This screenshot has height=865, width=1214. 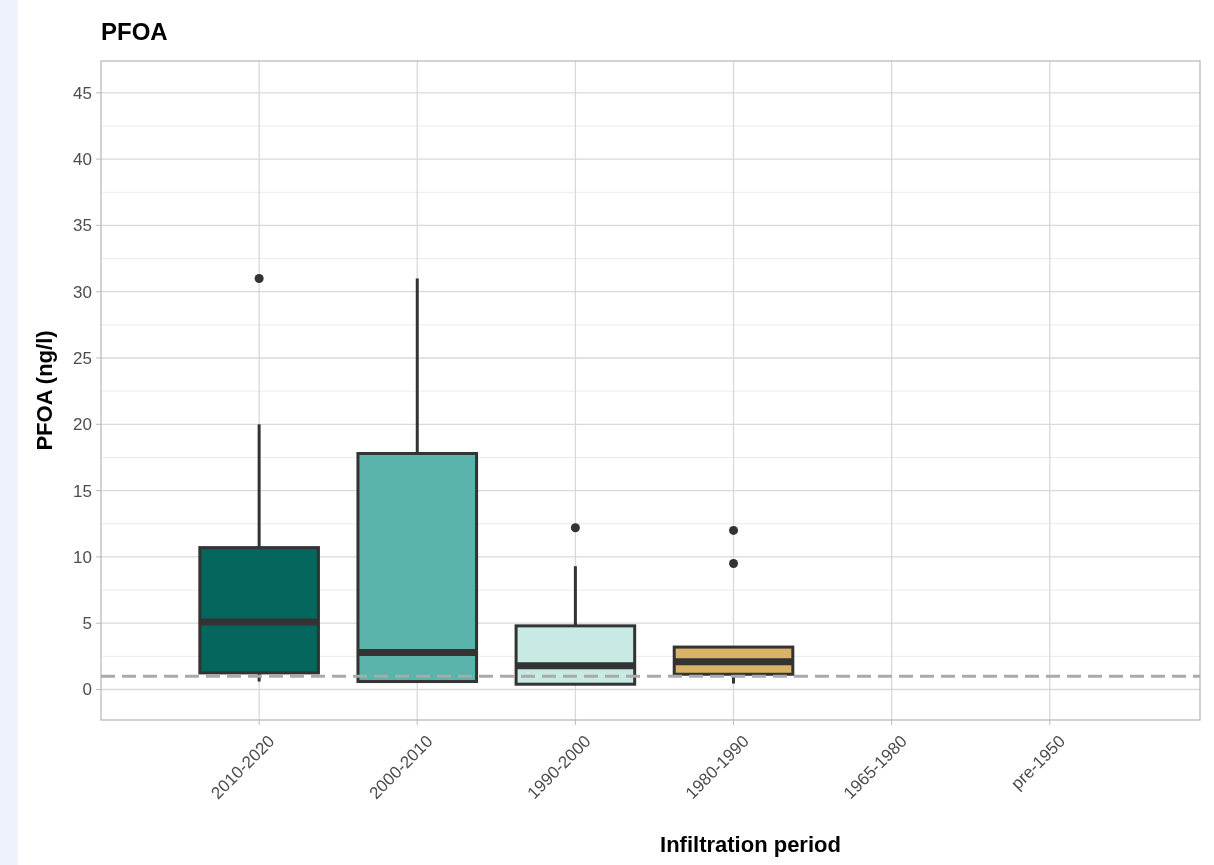 What do you see at coordinates (87, 690) in the screenshot?
I see `y-tick-label: 0` at bounding box center [87, 690].